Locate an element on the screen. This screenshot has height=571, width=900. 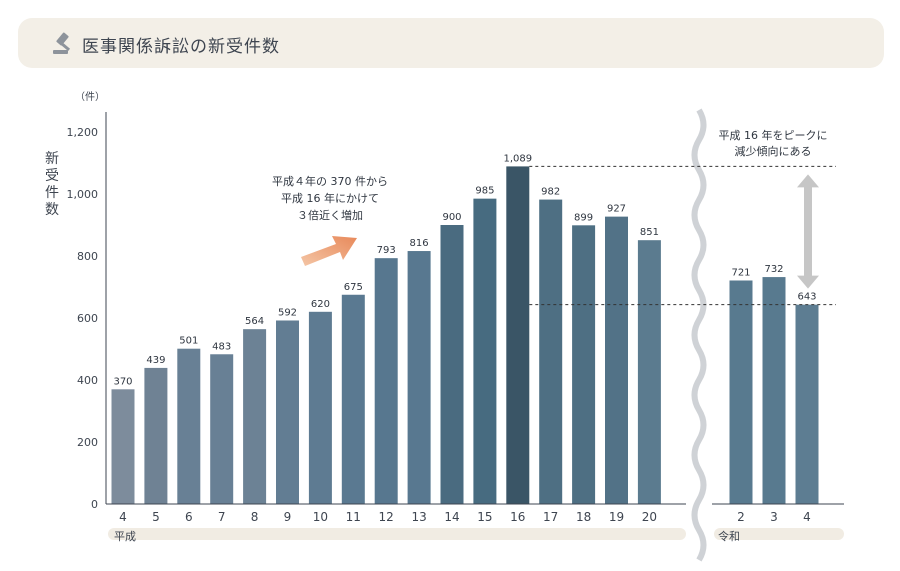
axis-break-wave is located at coordinates (699, 335).